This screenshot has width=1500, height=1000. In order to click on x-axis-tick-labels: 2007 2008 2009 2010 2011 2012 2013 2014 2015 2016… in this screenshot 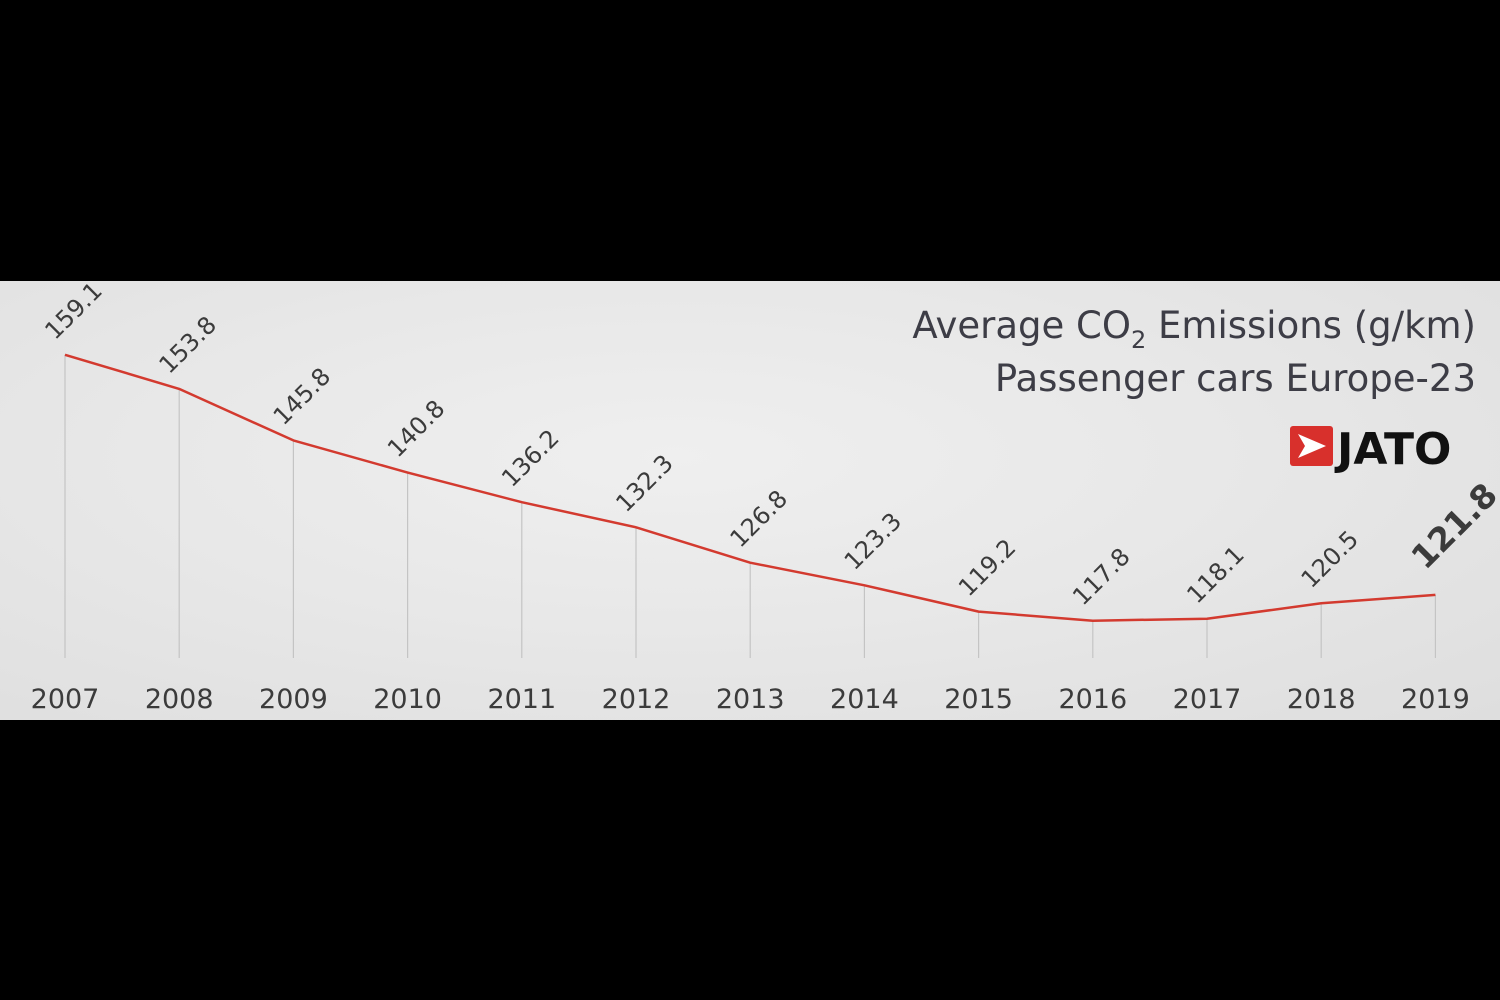, I will do `click(750, 699)`.